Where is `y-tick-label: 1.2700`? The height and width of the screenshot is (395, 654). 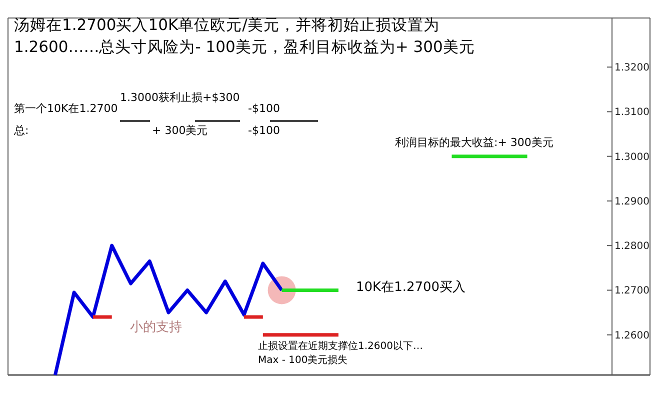 y-tick-label: 1.2700 is located at coordinates (632, 291).